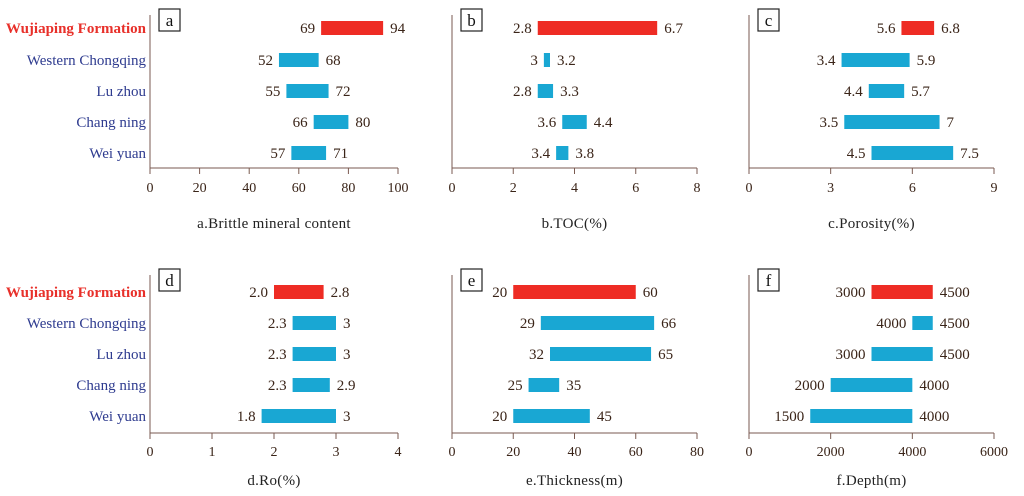 This screenshot has height=496, width=1024. I want to click on panel-letter: c, so click(769, 20).